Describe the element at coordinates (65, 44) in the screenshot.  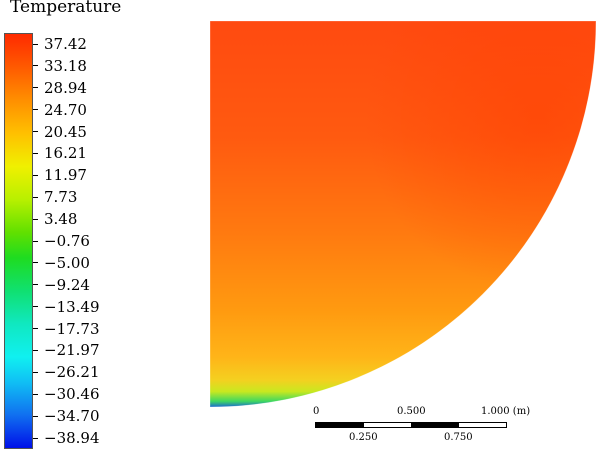
I see `tick-label: 37.42` at that location.